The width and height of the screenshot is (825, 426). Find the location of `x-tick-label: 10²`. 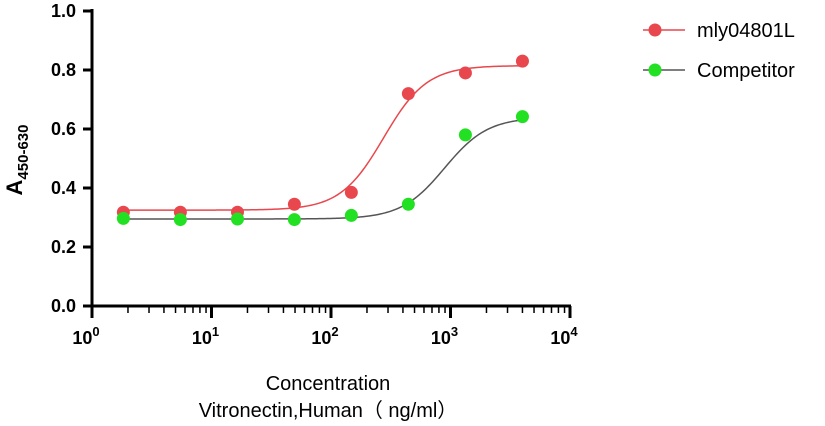

x-tick-label: 10² is located at coordinates (324, 336).